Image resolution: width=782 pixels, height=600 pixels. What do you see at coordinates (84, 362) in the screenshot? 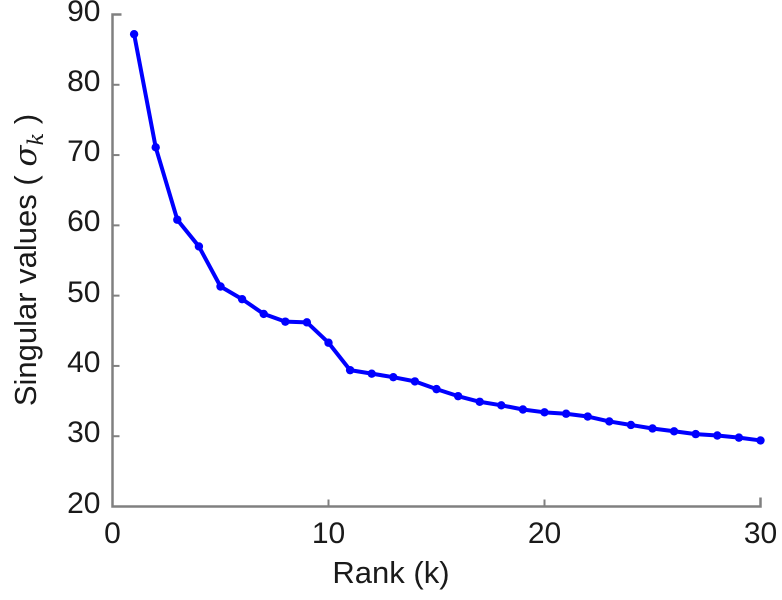
I see `y-tick-label: 40` at bounding box center [84, 362].